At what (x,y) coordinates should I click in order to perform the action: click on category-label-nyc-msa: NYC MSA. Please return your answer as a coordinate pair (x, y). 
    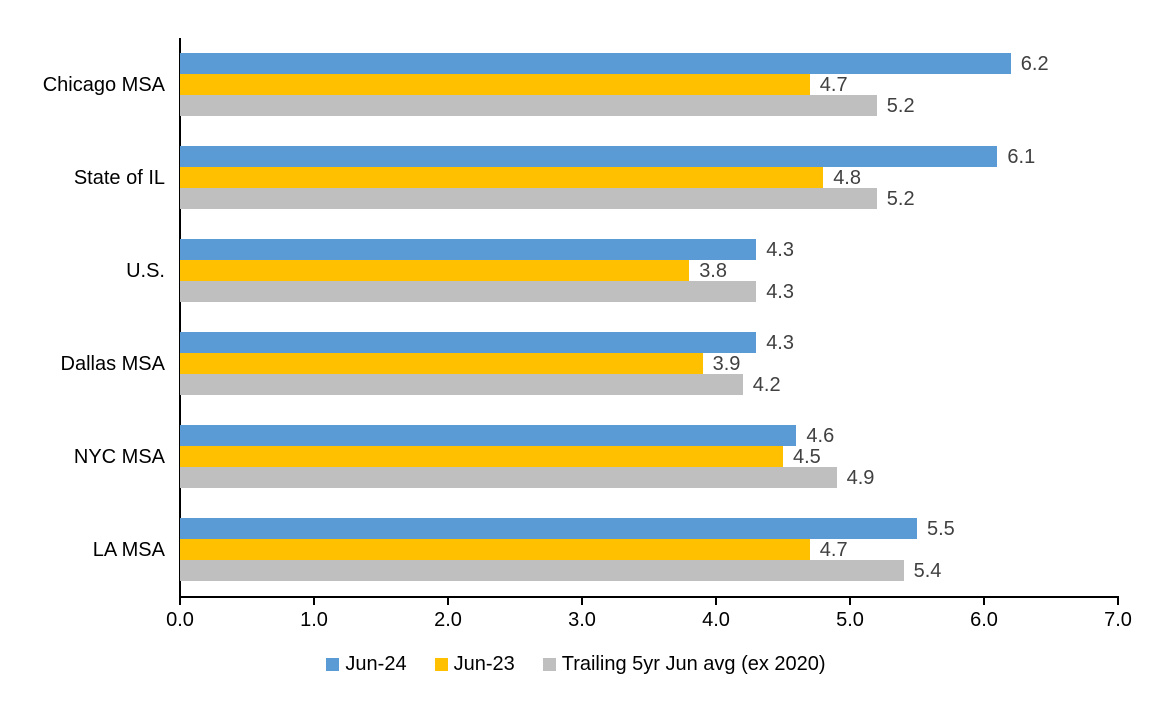
    Looking at the image, I should click on (119, 456).